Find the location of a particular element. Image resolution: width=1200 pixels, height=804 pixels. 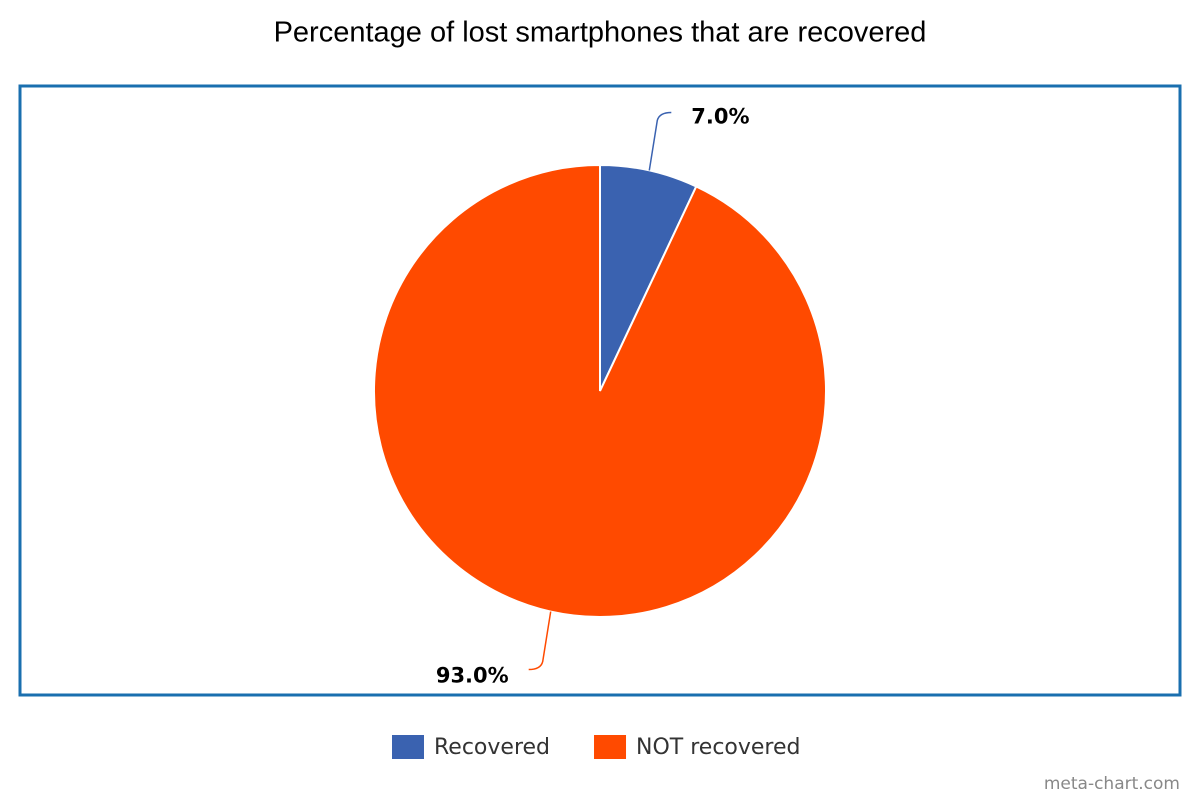

watermark: meta-chart.com is located at coordinates (1112, 784).